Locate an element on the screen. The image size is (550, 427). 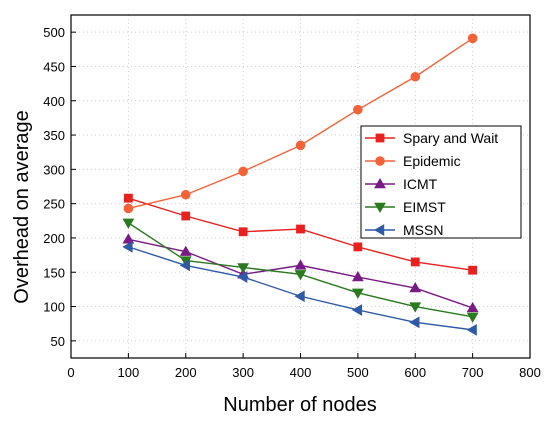
y-tick-label: 100 is located at coordinates (54, 307).